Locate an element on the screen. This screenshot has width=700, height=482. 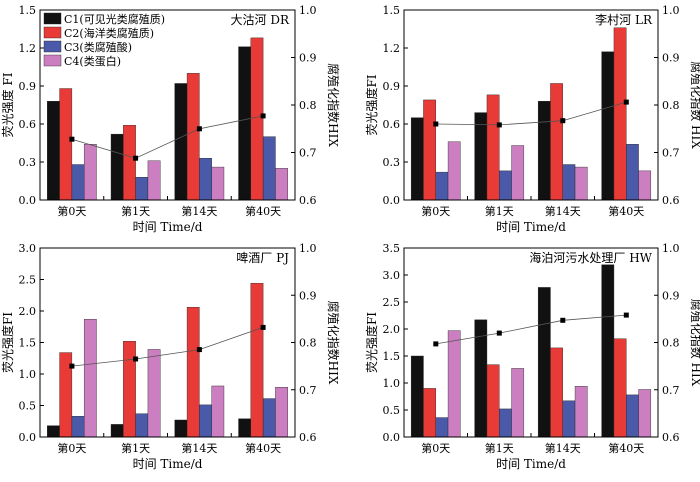
bar-s4-c4 is located at coordinates (645, 185).